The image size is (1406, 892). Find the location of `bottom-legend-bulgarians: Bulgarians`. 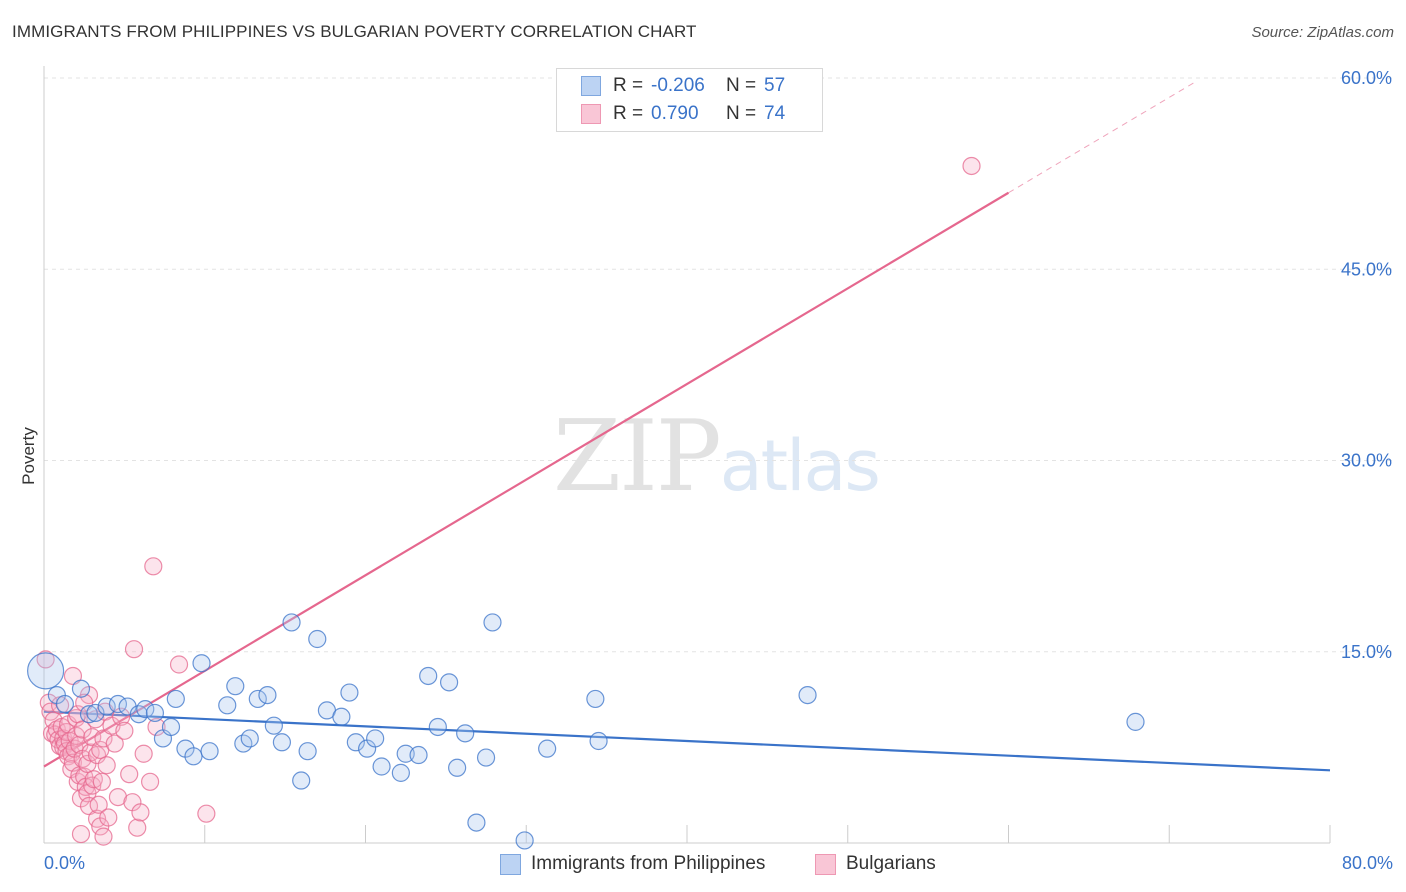

bottom-legend-bulgarians: Bulgarians is located at coordinates (875, 864).